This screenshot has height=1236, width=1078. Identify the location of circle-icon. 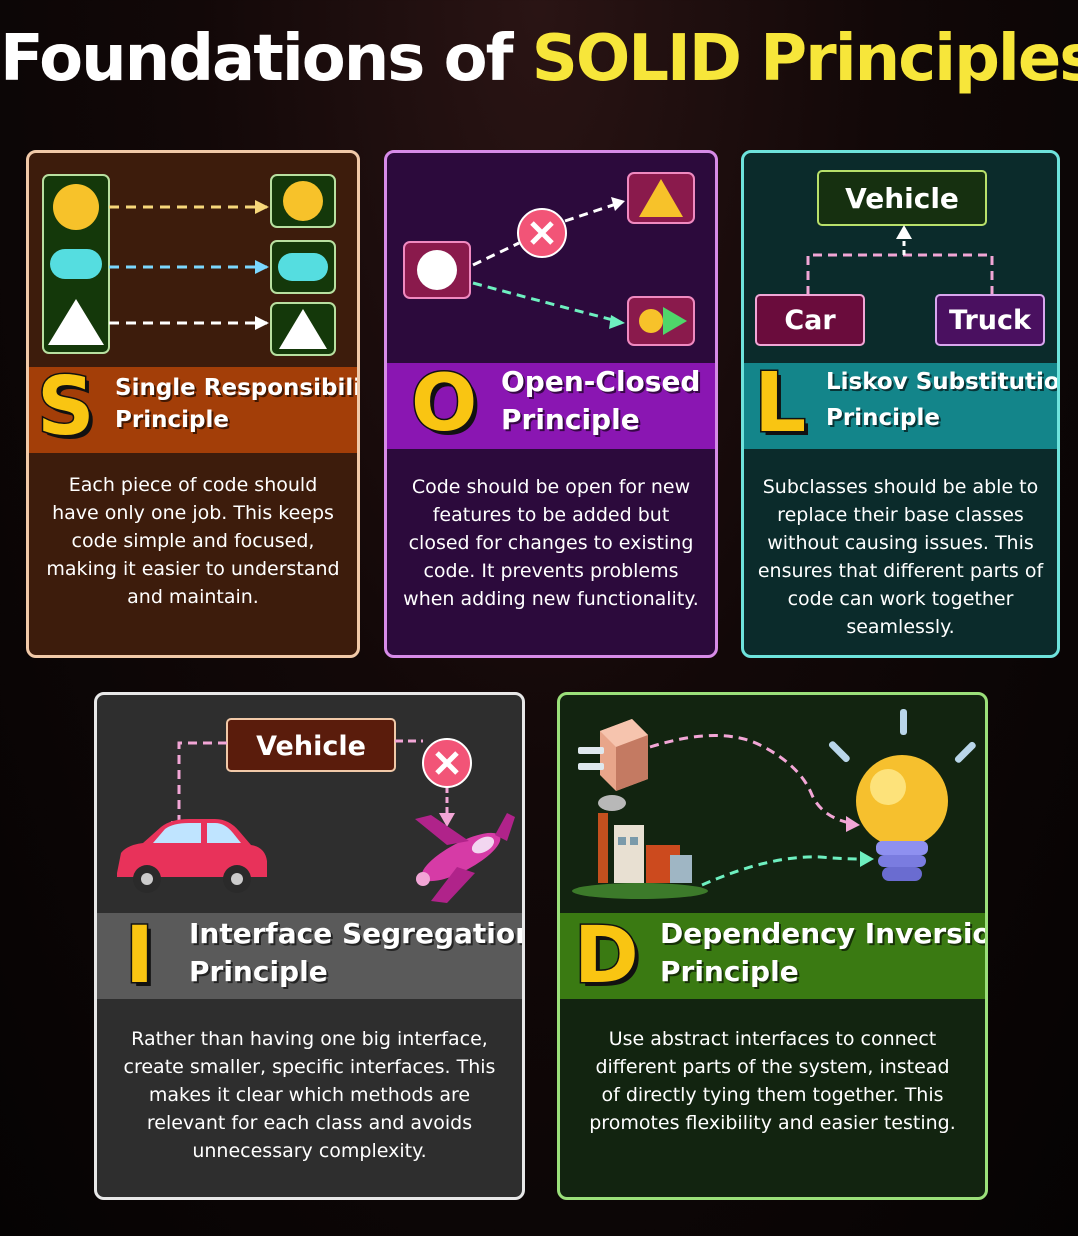
(76, 207).